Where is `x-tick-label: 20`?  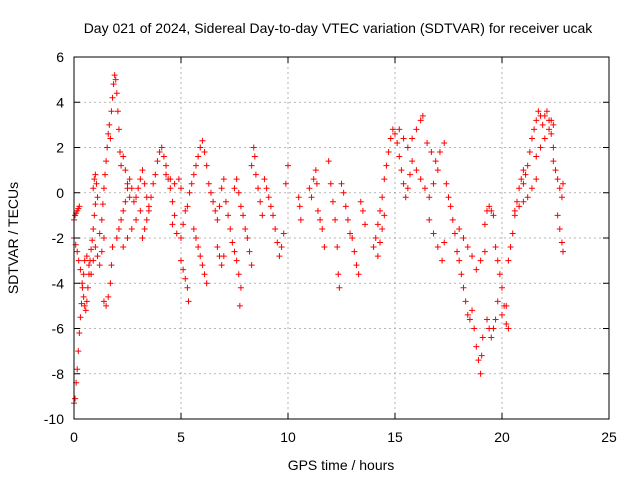 x-tick-label: 20 is located at coordinates (502, 437).